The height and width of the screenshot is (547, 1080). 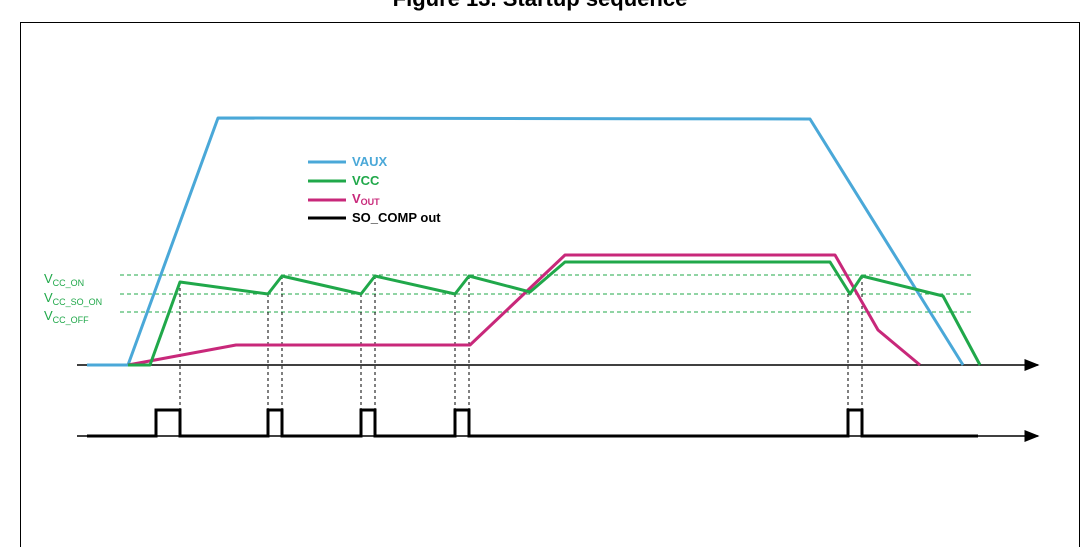 What do you see at coordinates (64, 279) in the screenshot?
I see `vcc-on-label: VCC_ON` at bounding box center [64, 279].